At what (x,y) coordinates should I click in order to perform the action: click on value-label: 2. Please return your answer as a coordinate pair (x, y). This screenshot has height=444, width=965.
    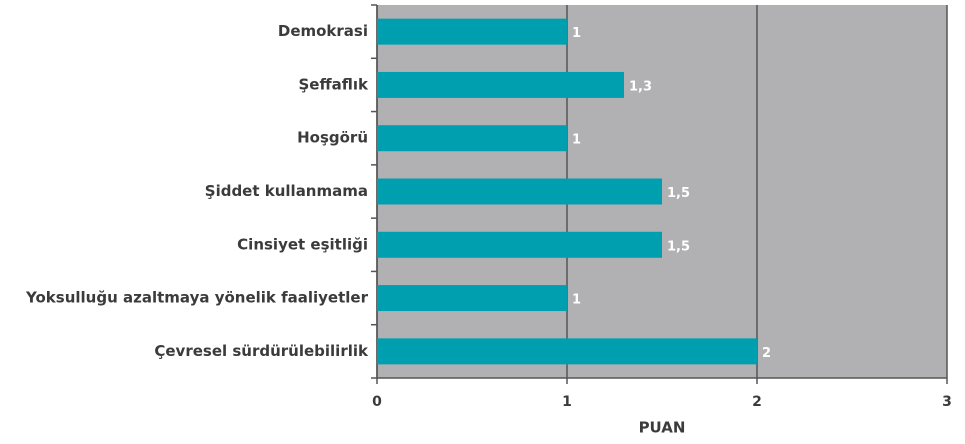
    Looking at the image, I should click on (766, 353).